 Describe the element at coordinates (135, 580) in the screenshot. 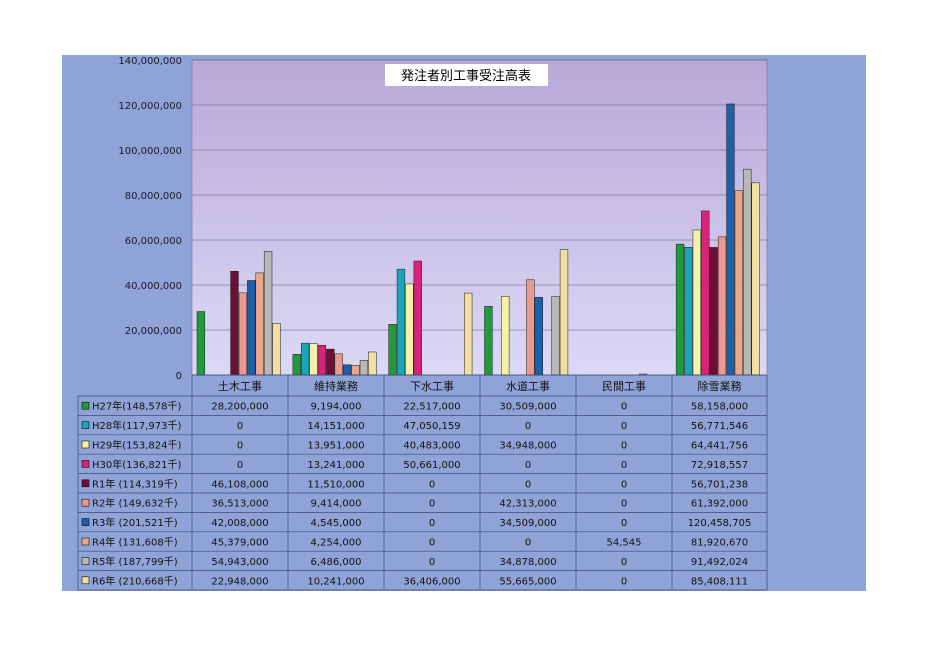

I see `series-label: R6年 (210,668千)` at that location.